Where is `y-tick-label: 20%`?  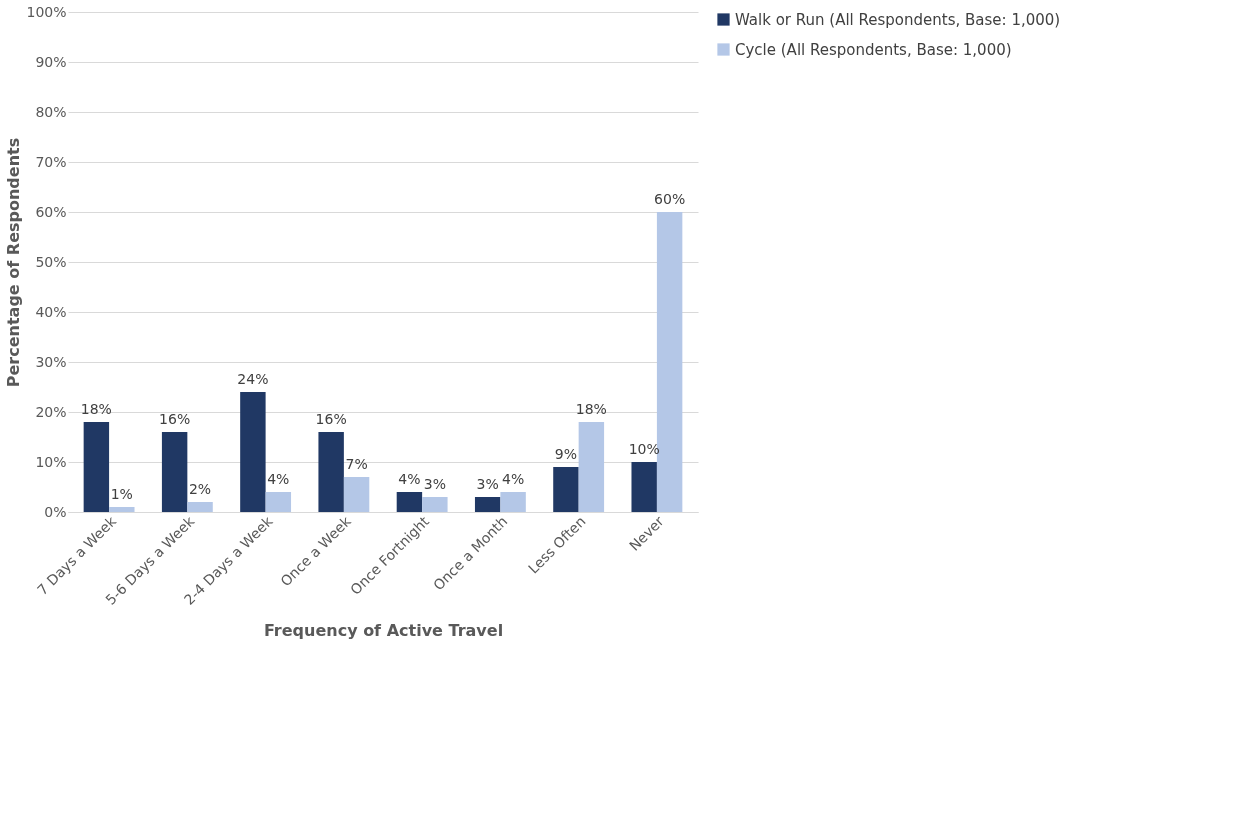 y-tick-label: 20% is located at coordinates (51, 411).